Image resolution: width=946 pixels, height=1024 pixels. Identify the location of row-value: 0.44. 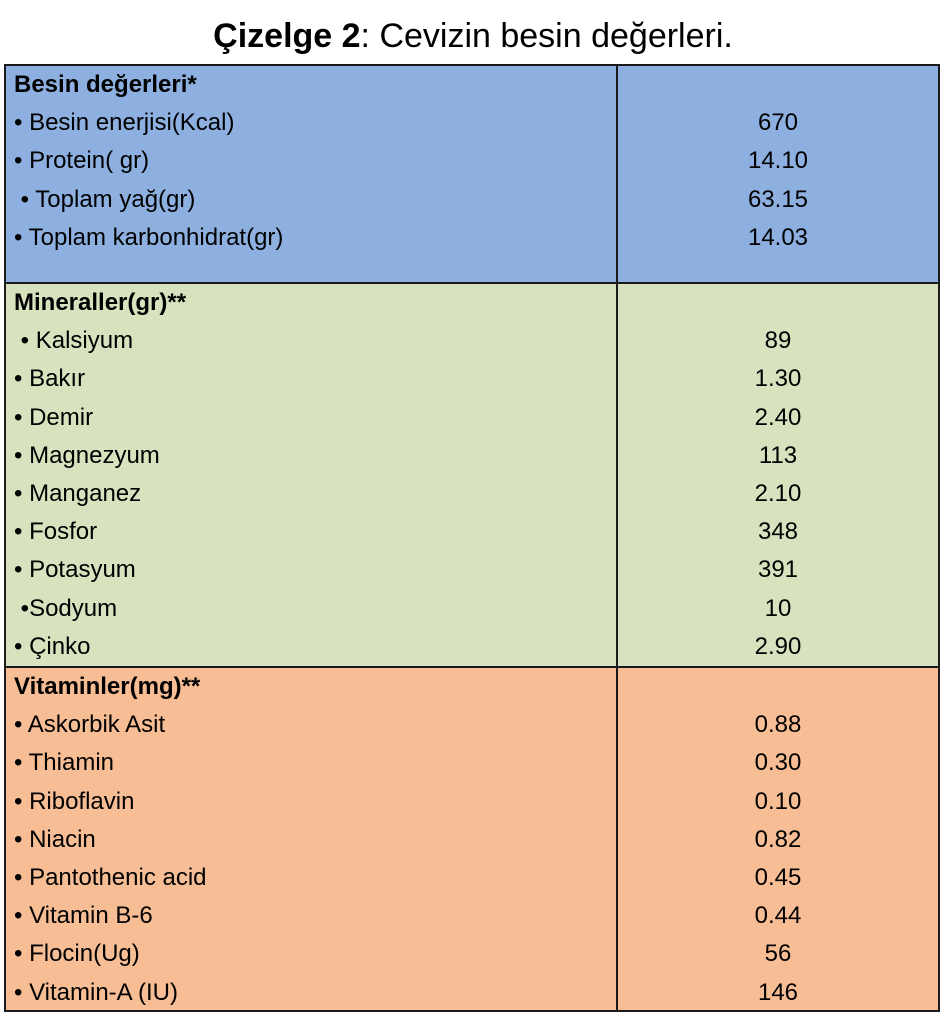
(778, 916).